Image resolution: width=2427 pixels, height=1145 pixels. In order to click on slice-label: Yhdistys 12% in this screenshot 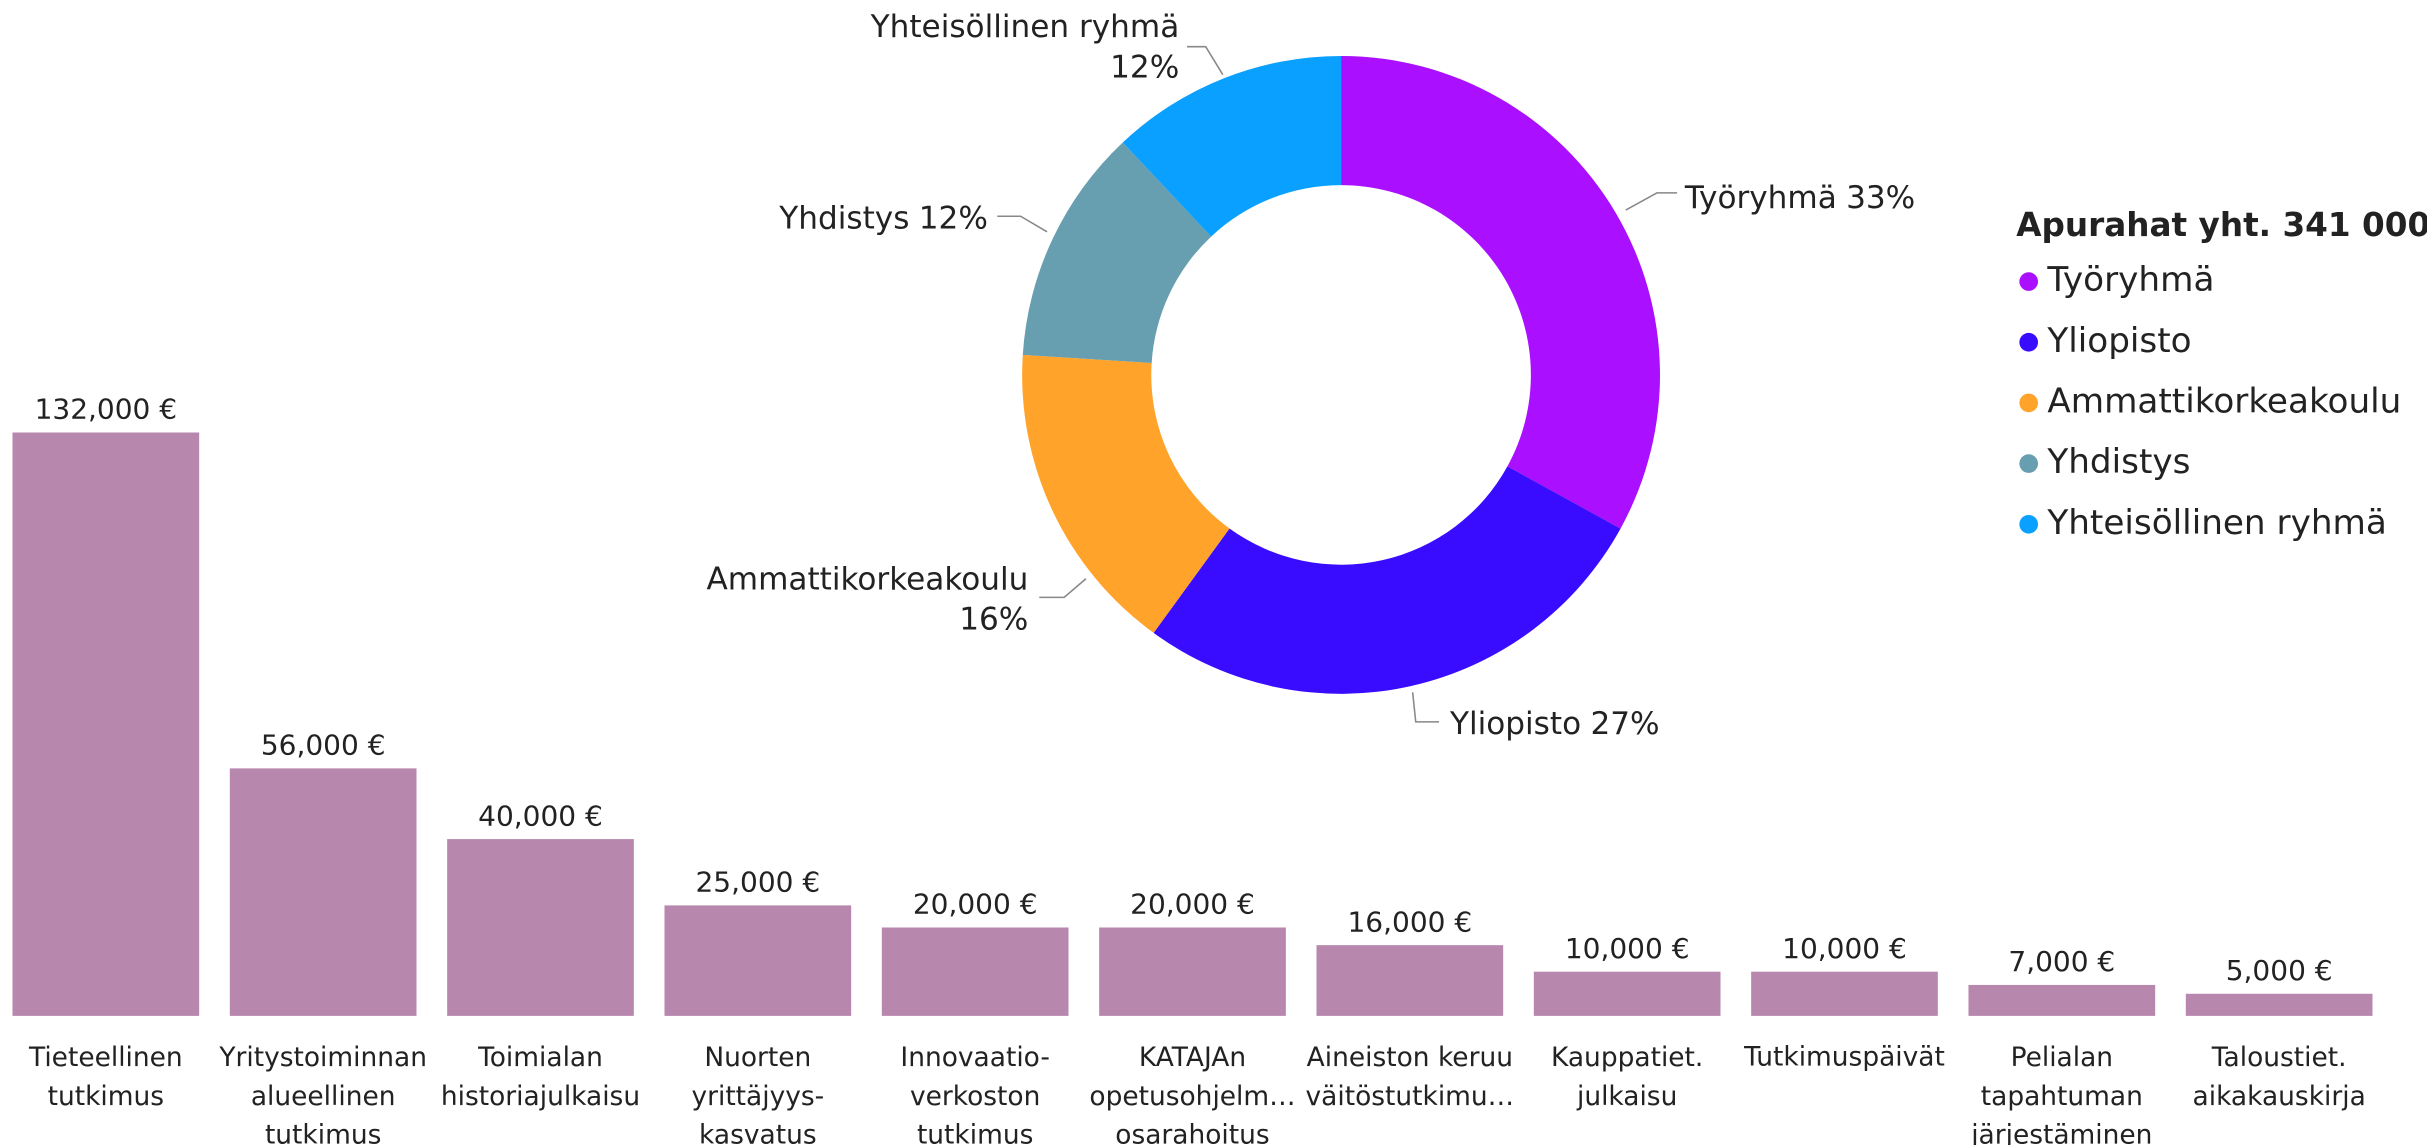, I will do `click(883, 218)`.